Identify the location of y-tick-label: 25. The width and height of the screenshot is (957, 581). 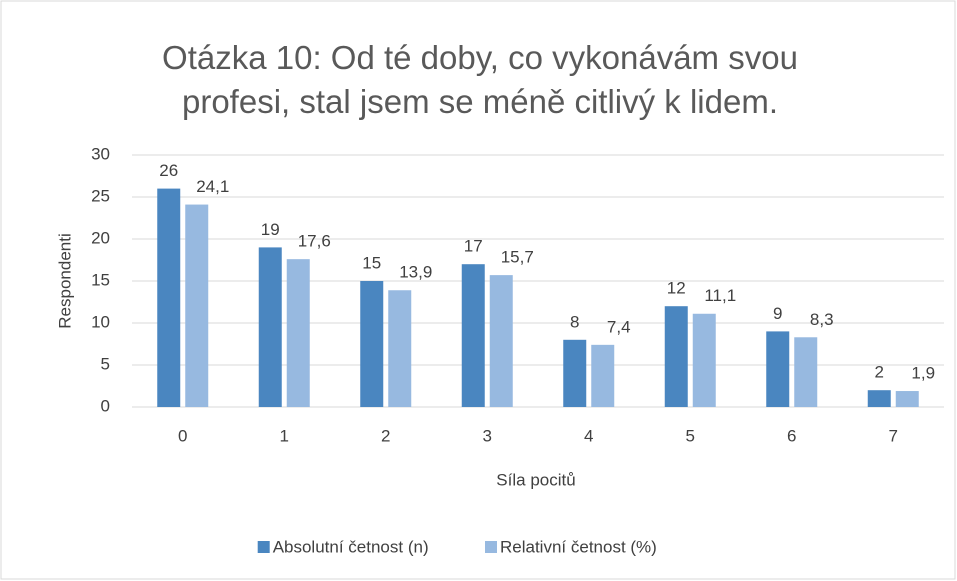
(100, 195).